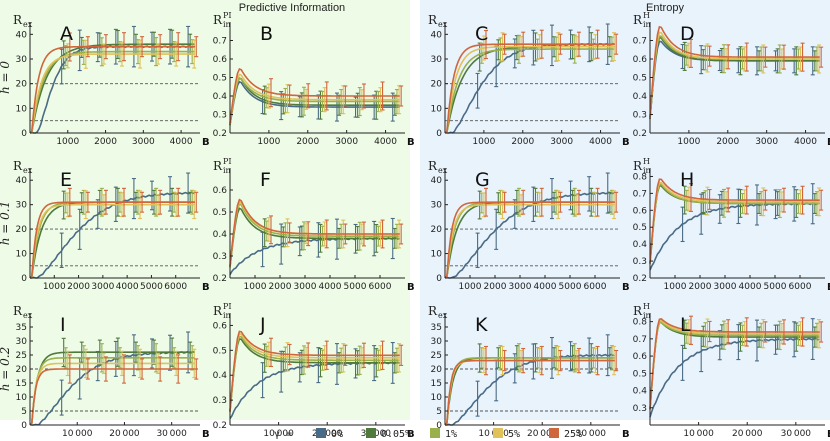 The width and height of the screenshot is (830, 441). What do you see at coordinates (22, 35) in the screenshot?
I see `y-tick-label: 40` at bounding box center [22, 35].